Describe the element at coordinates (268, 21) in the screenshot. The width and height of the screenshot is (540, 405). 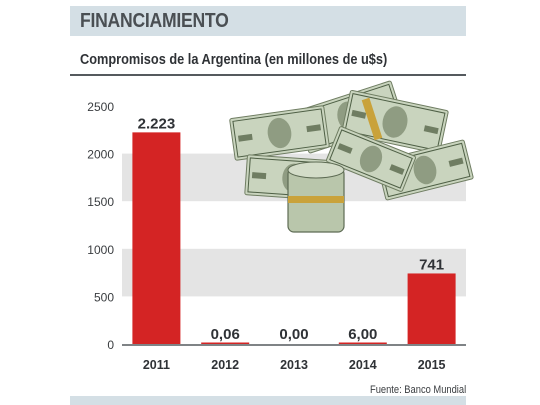
I see `header-band` at that location.